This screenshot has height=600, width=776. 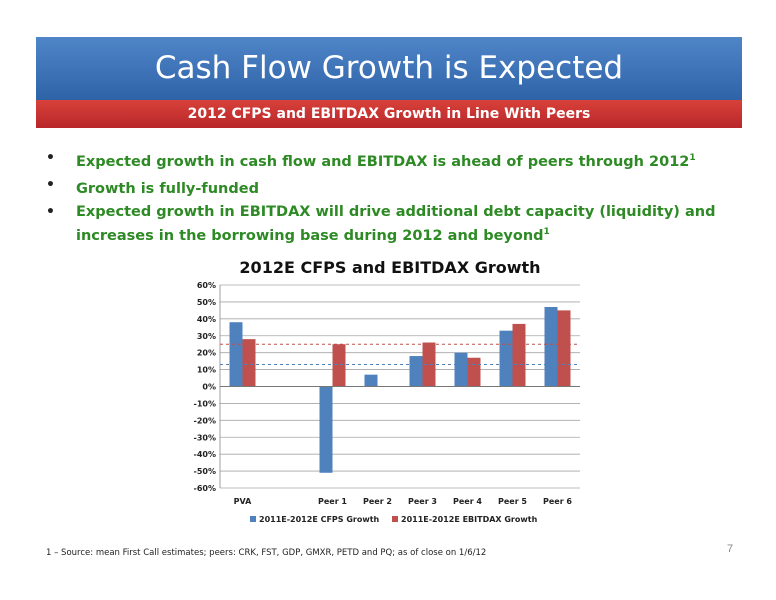 I want to click on x-tick-label: Peer 5, so click(x=512, y=501).